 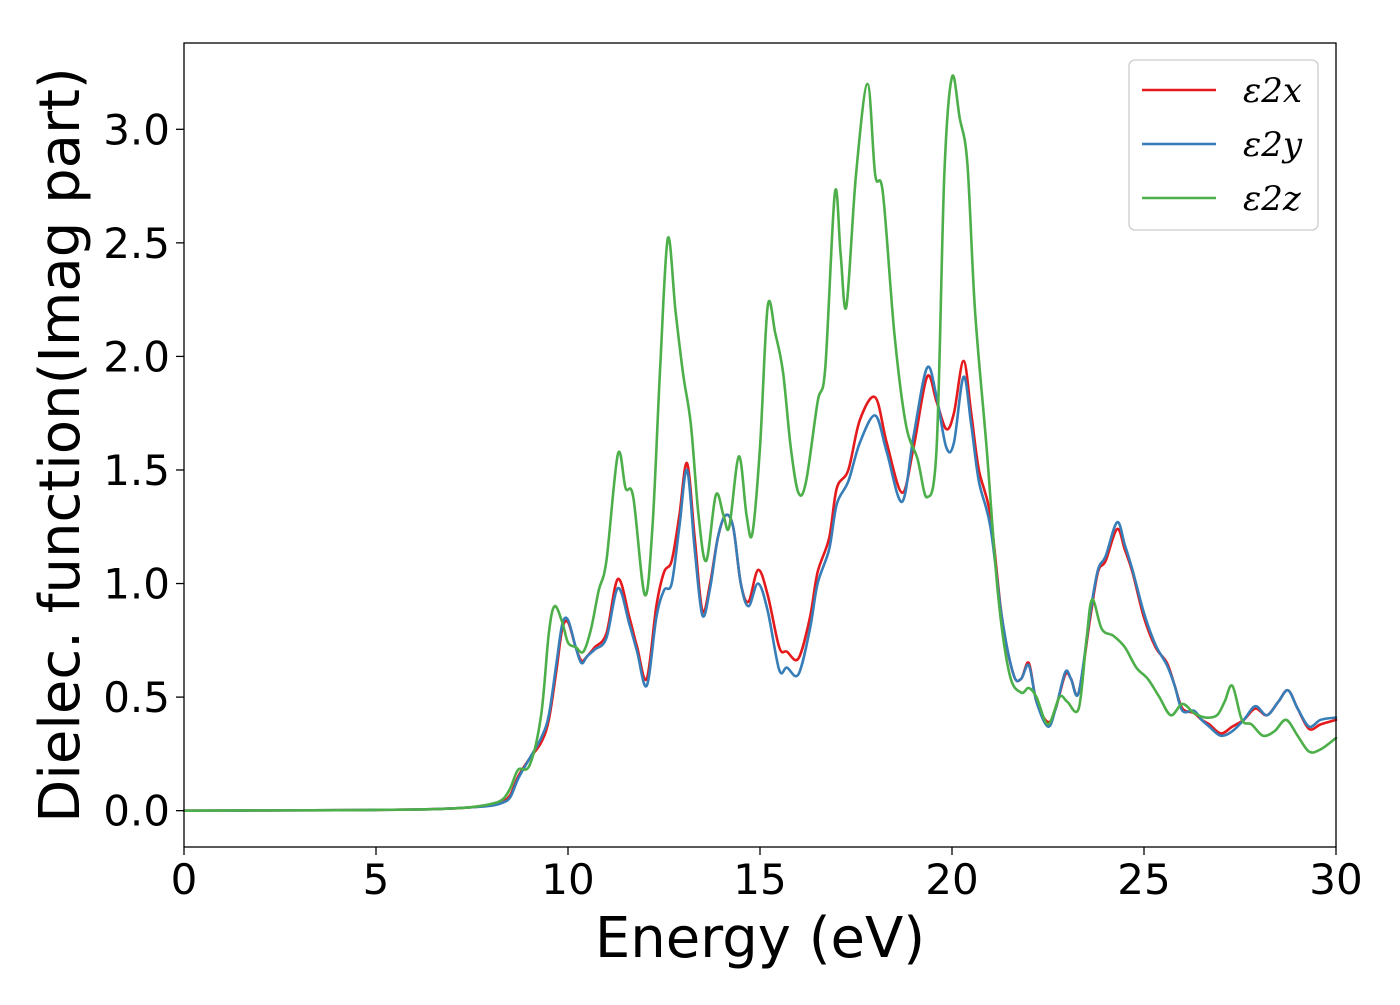 I want to click on y-tick-label: 1.0, so click(x=136, y=584).